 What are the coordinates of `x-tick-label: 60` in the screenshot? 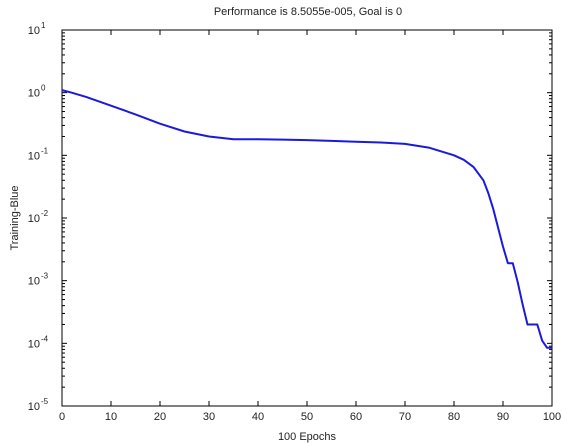 It's located at (356, 417).